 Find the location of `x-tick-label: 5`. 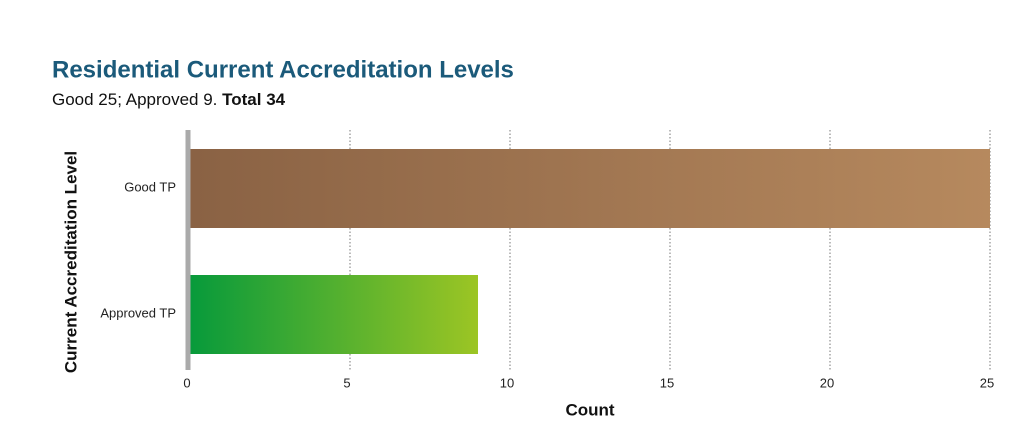

x-tick-label: 5 is located at coordinates (346, 382).